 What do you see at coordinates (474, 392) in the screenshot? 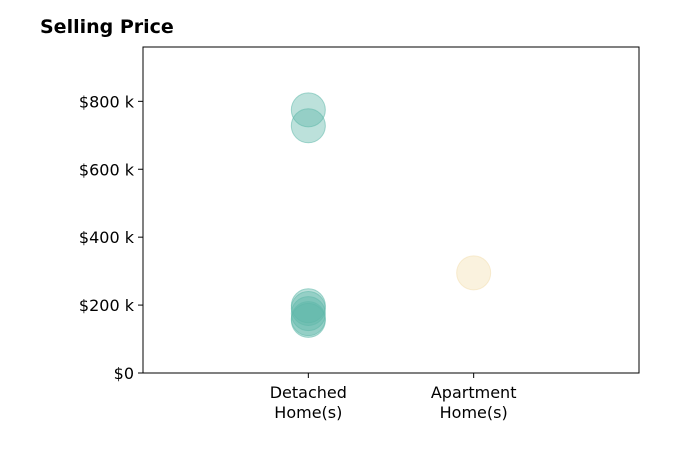
I see `x-tick-label: Apartment` at bounding box center [474, 392].